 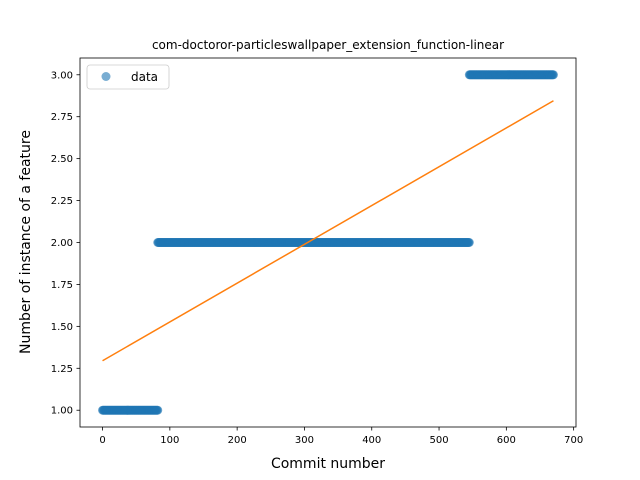 What do you see at coordinates (573, 440) in the screenshot?
I see `x-tick-label: 700` at bounding box center [573, 440].